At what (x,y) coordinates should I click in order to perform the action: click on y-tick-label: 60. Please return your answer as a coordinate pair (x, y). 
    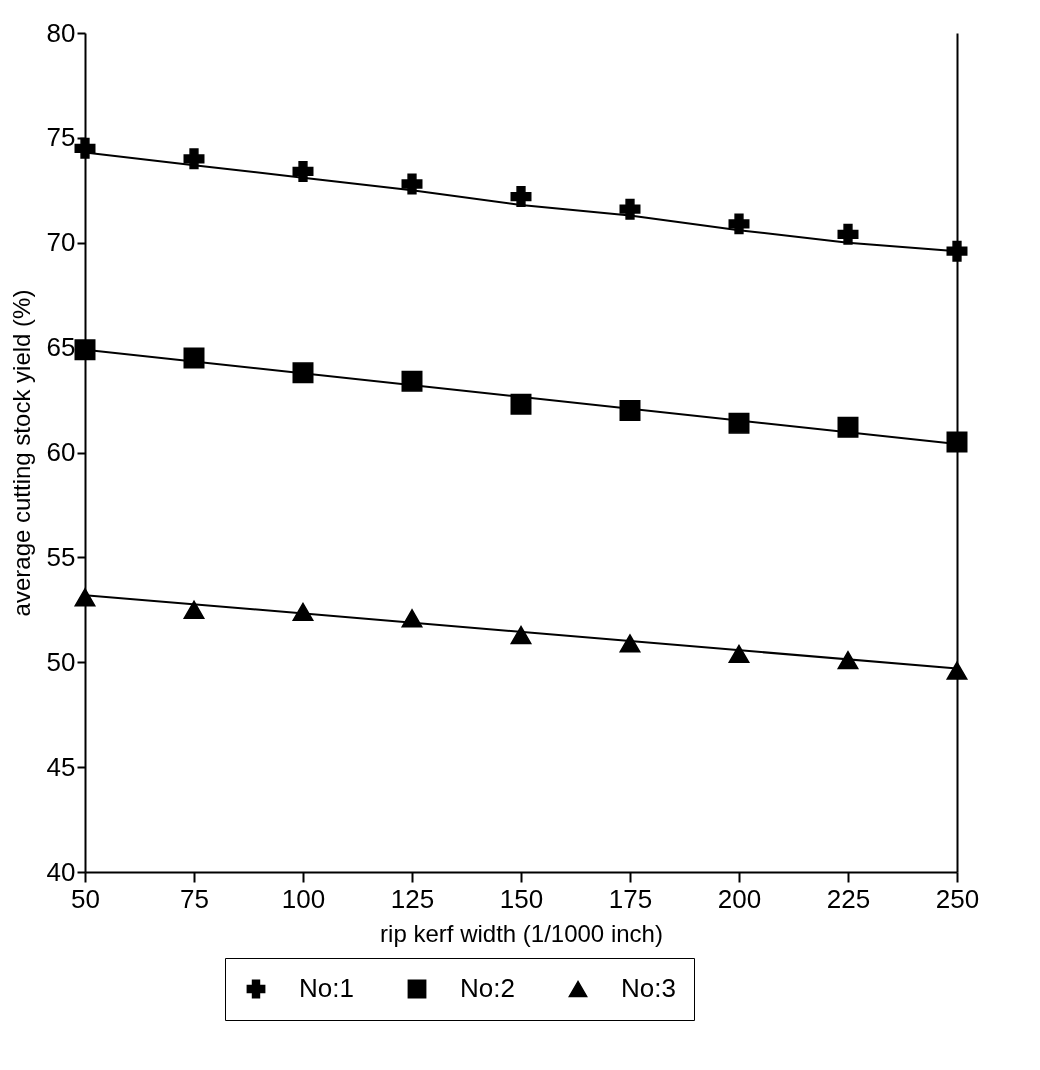
    Looking at the image, I should click on (61, 452).